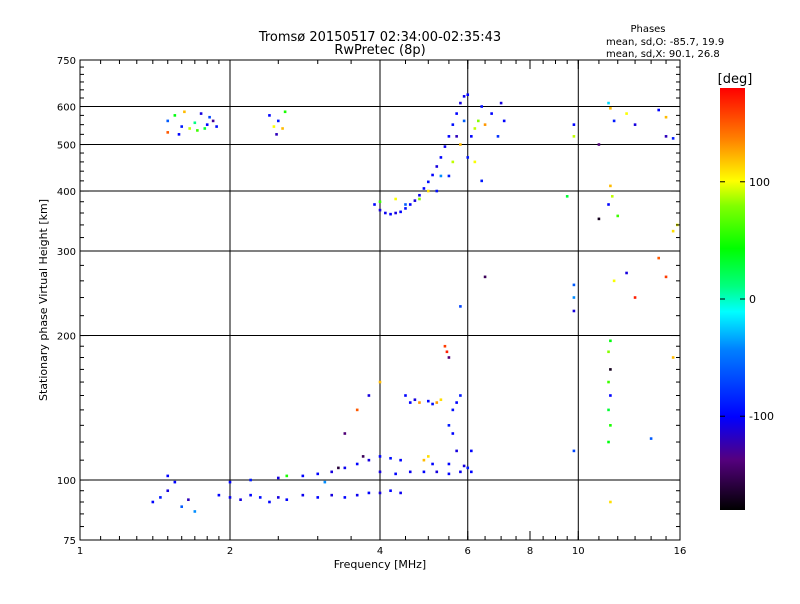  Describe the element at coordinates (761, 416) in the screenshot. I see `colorbar-tick-label: -100` at that location.